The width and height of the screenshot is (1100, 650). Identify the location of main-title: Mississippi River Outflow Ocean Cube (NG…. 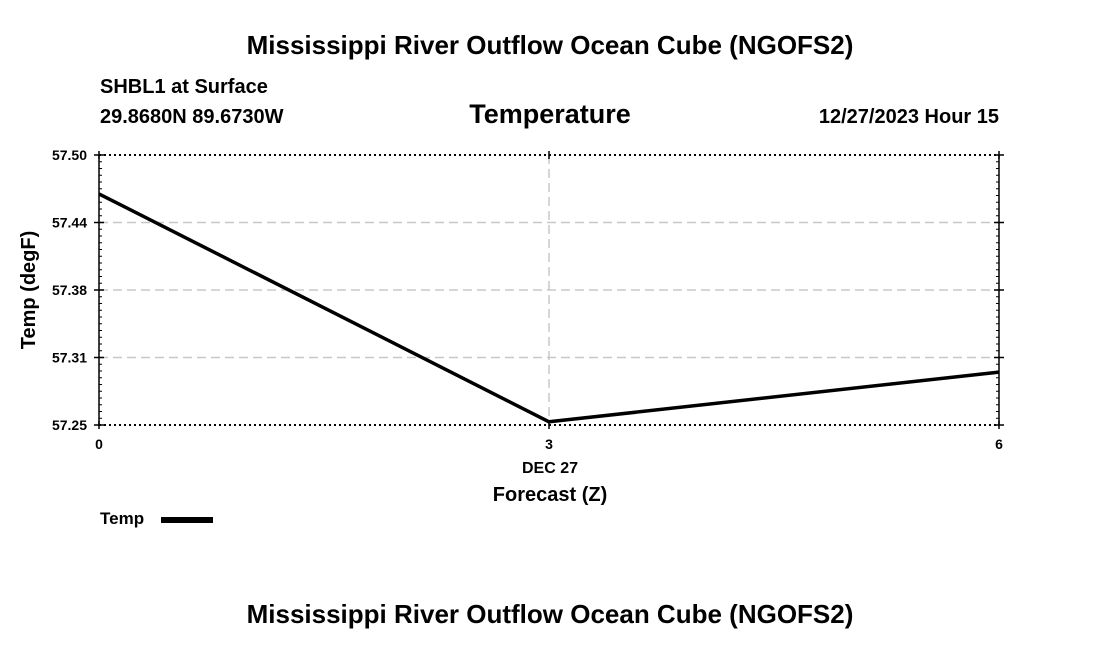
(550, 45).